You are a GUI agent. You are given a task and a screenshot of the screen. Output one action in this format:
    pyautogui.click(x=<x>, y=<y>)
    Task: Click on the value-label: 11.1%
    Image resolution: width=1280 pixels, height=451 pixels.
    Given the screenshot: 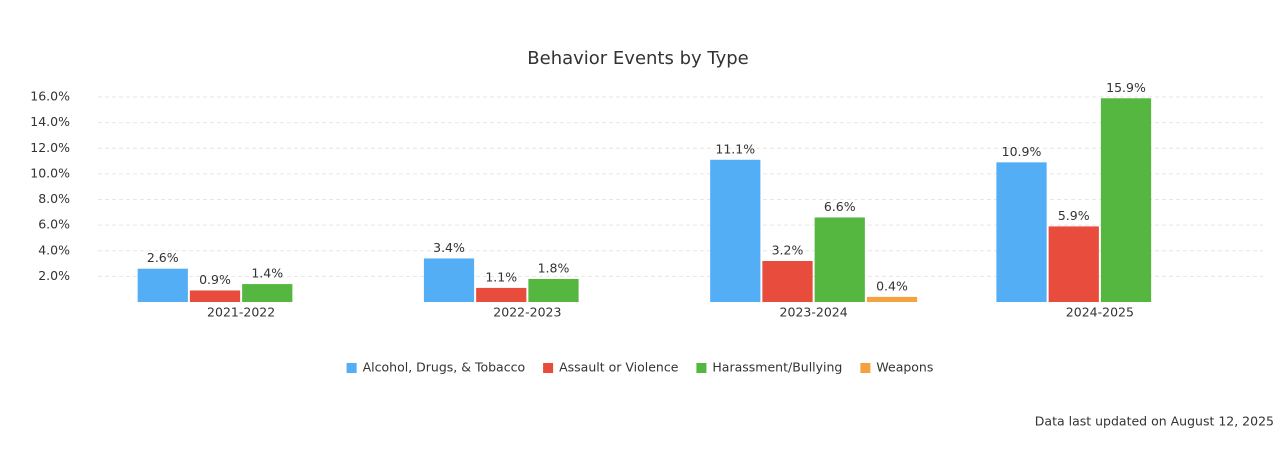 What is the action you would take?
    pyautogui.click(x=735, y=148)
    